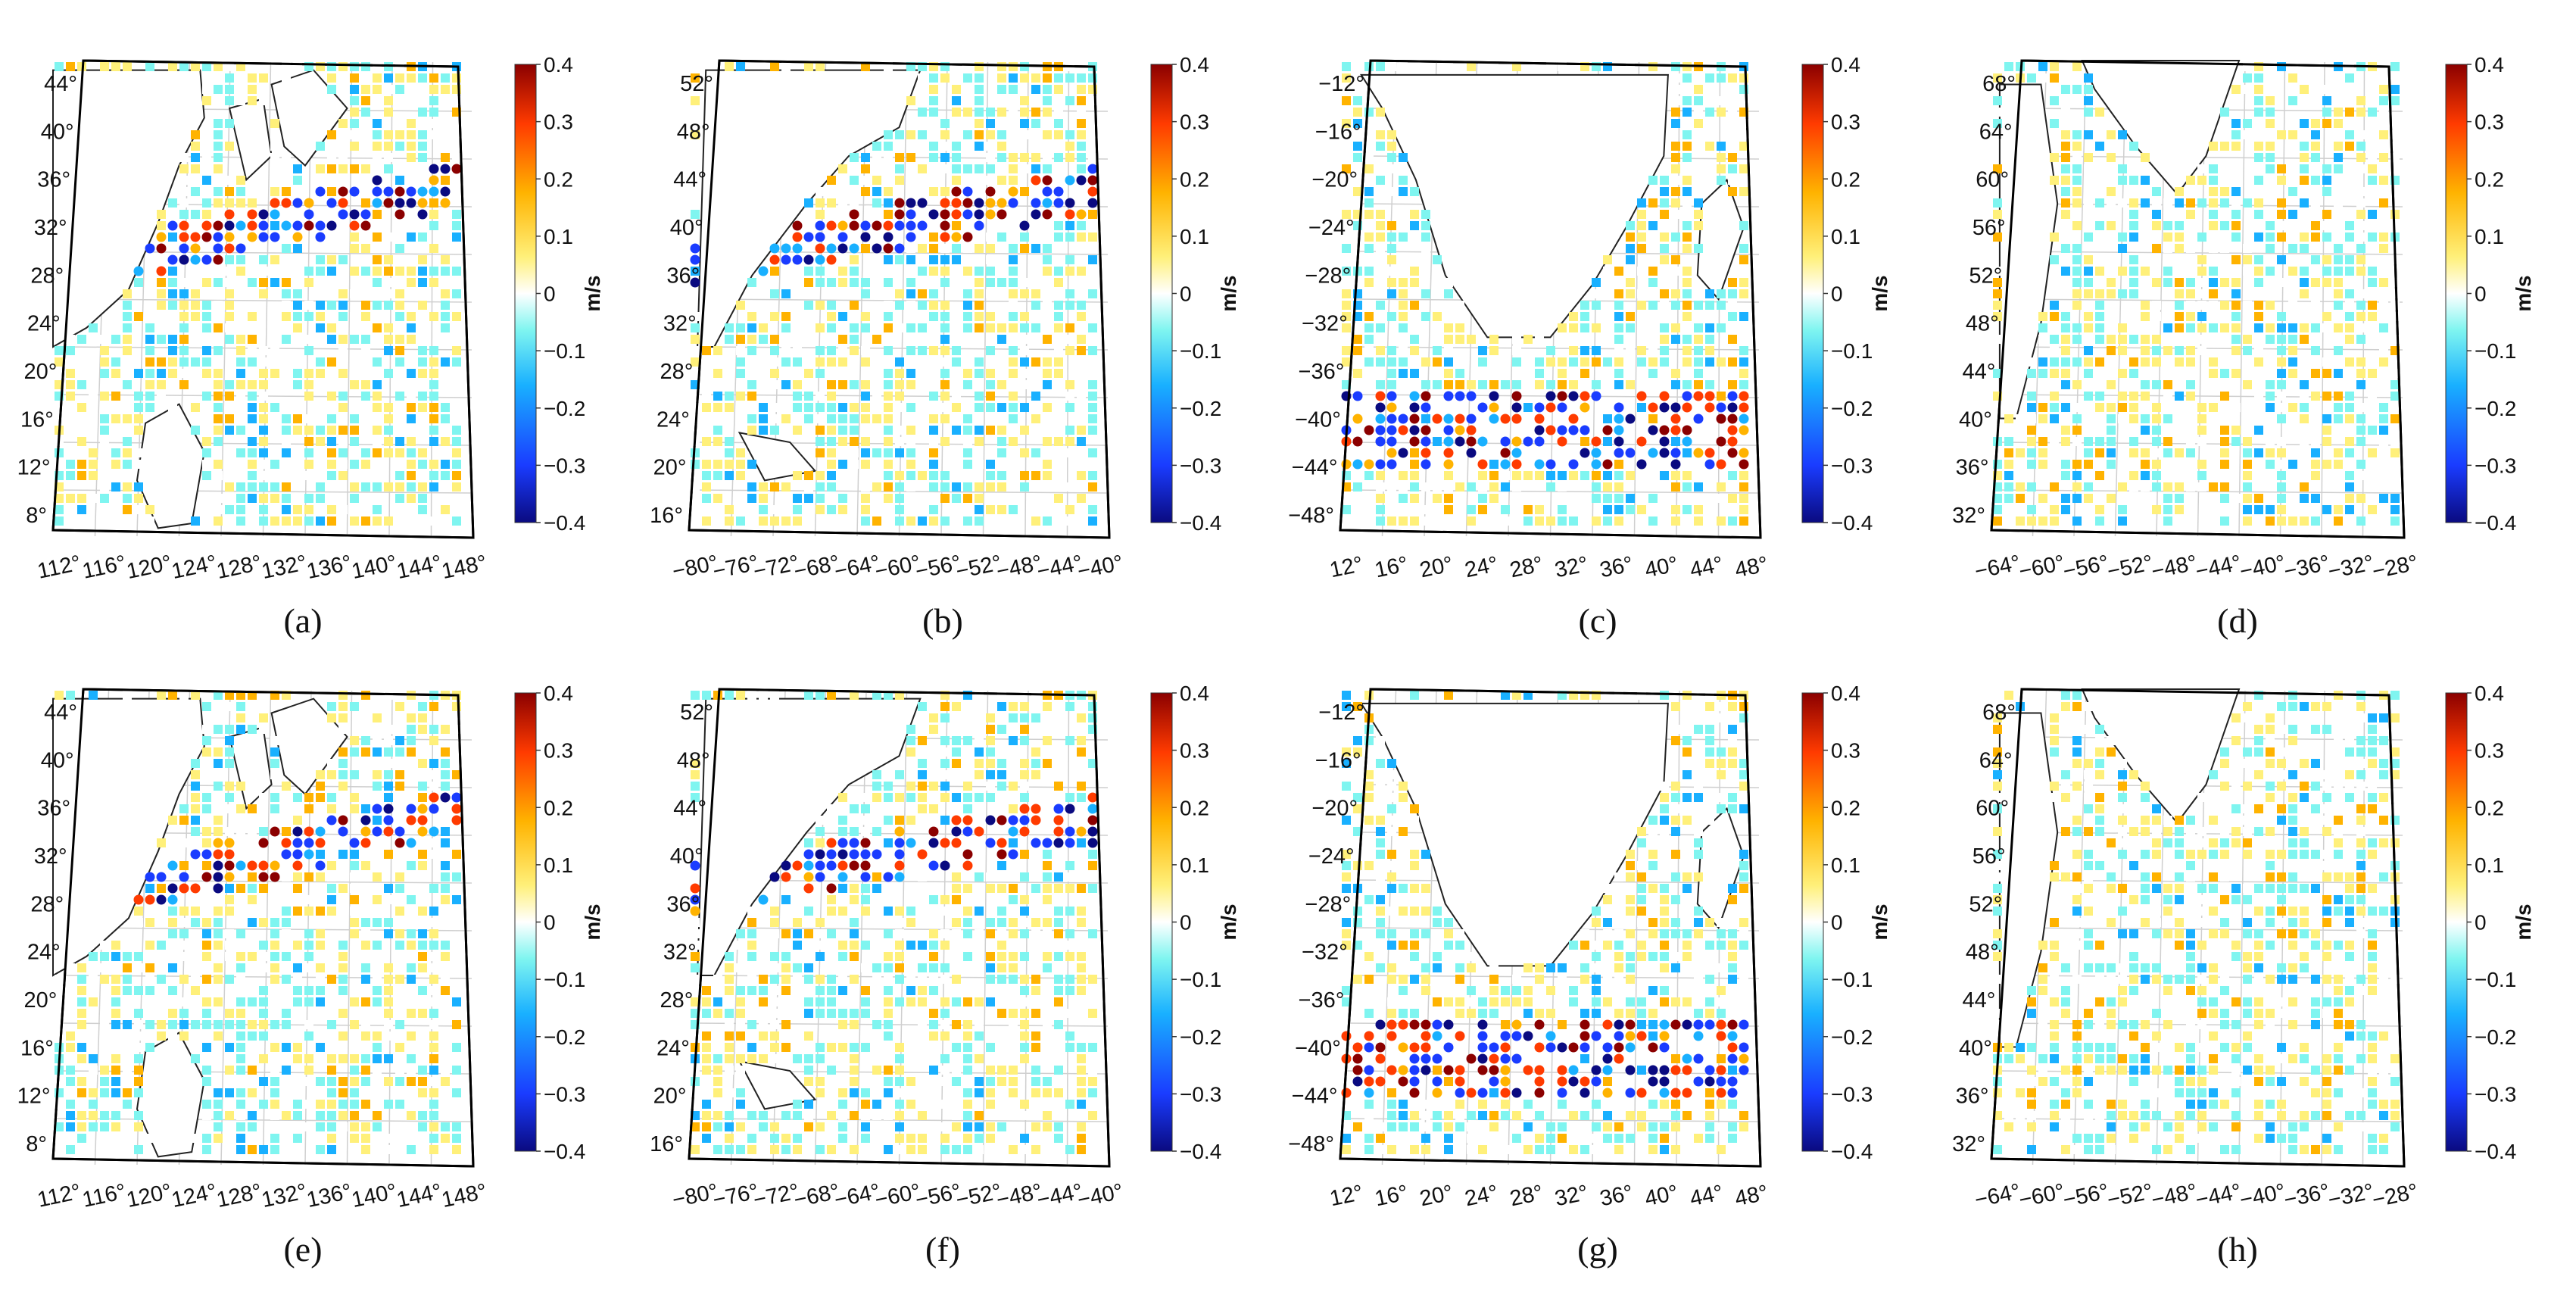 The width and height of the screenshot is (2576, 1292). What do you see at coordinates (194, 1195) in the screenshot?
I see `longitude-tick-label: 124°` at bounding box center [194, 1195].